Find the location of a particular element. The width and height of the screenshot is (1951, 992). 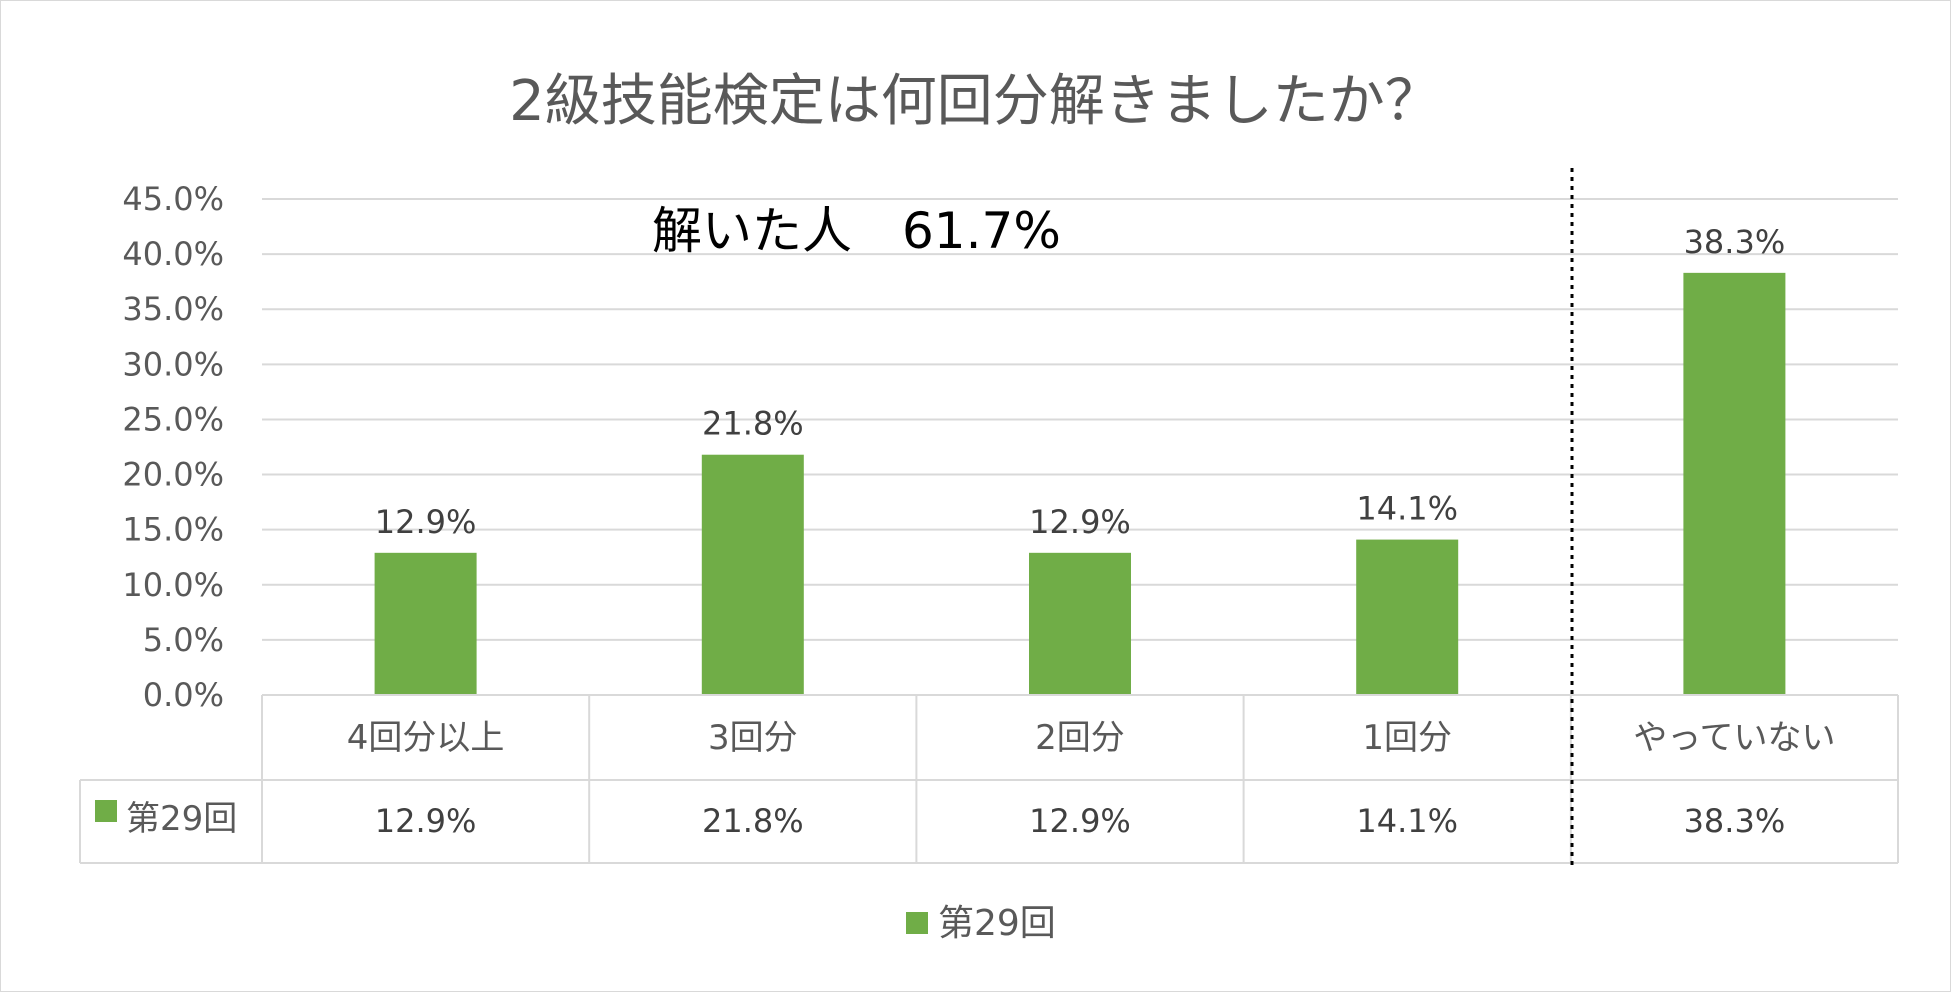

y-tick-label: 10.0% is located at coordinates (173, 585).